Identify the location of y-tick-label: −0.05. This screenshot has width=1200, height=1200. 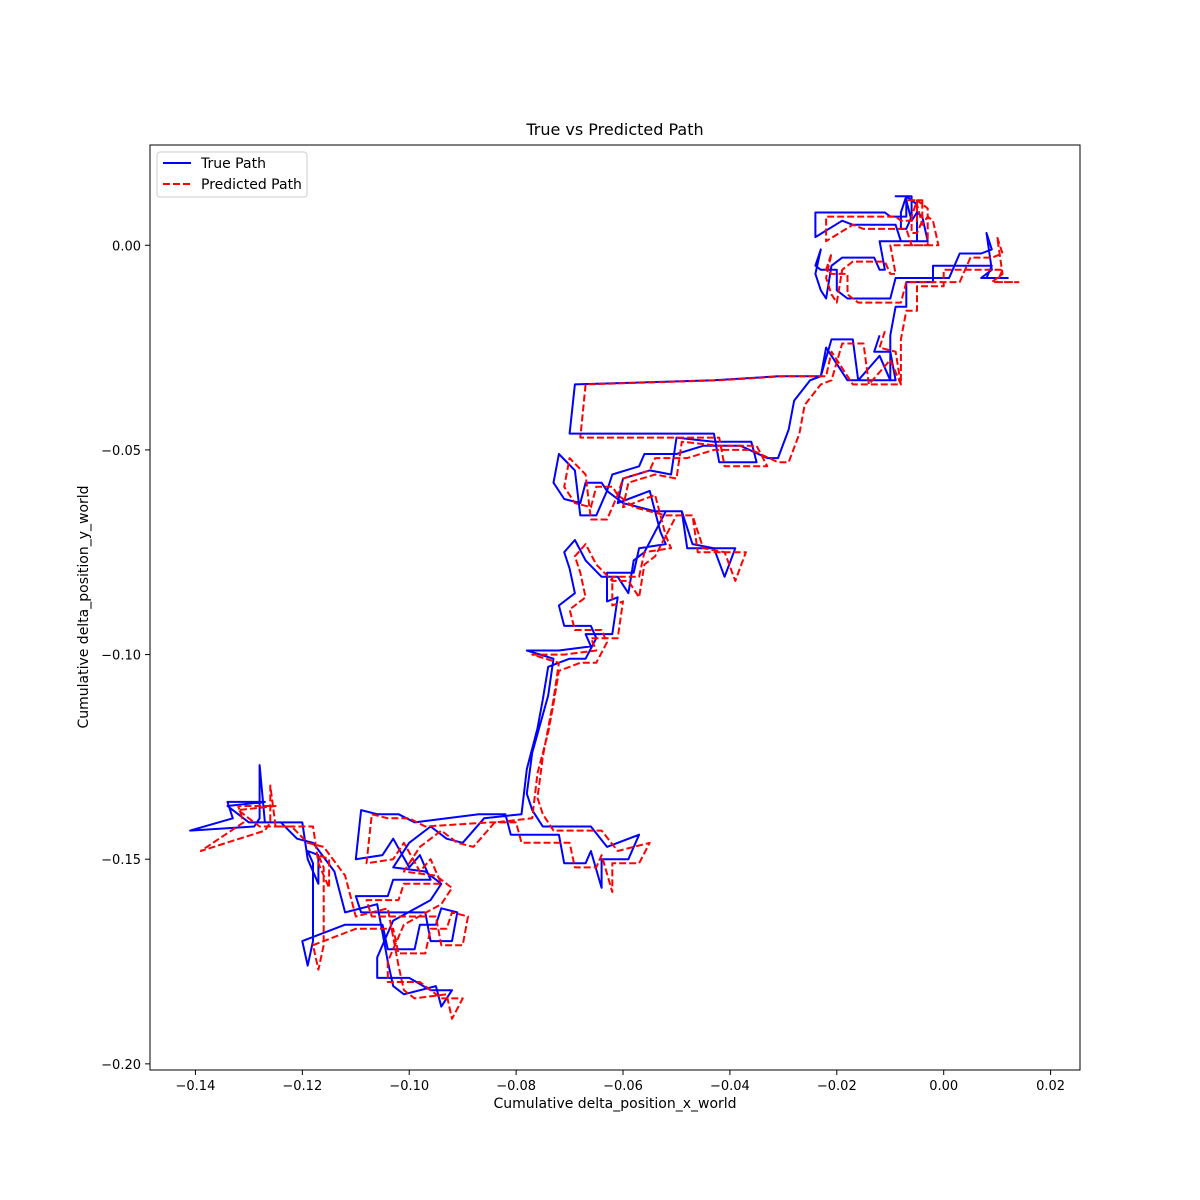
(121, 451).